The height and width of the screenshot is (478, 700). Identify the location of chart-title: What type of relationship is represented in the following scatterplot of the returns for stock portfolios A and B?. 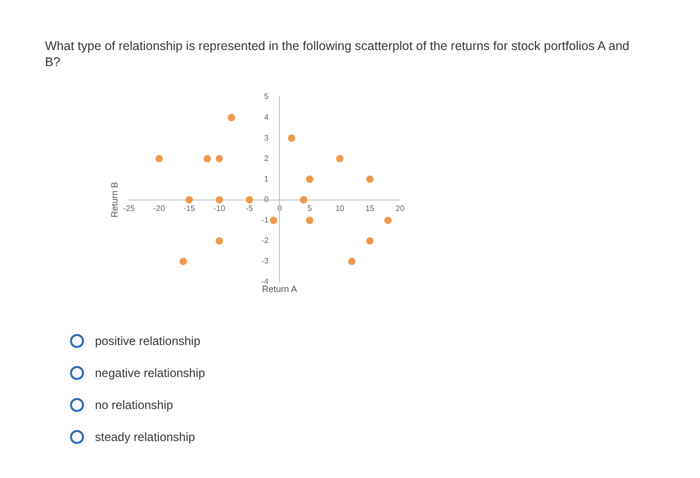
(337, 54).